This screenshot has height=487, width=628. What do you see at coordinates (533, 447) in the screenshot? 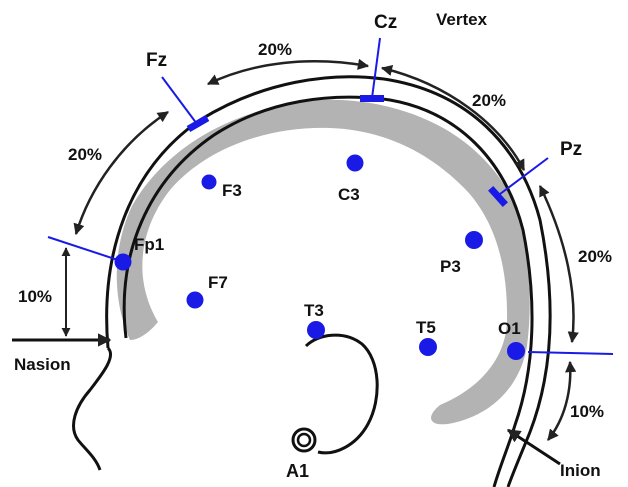
I see `inion-pointer` at bounding box center [533, 447].